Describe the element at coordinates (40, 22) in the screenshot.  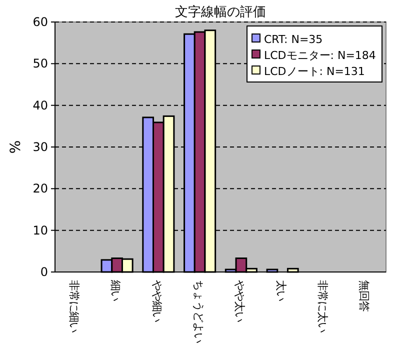
I see `y-tick-label: 60` at that location.